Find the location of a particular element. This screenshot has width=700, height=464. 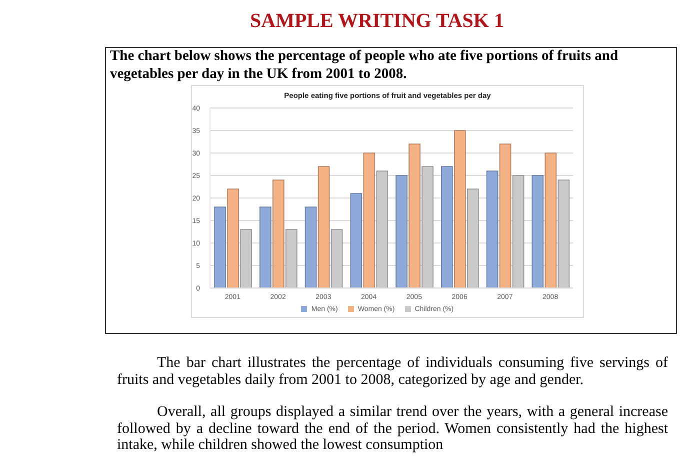

text: SAMPLE WRITING TASK 1 is located at coordinates (377, 21).